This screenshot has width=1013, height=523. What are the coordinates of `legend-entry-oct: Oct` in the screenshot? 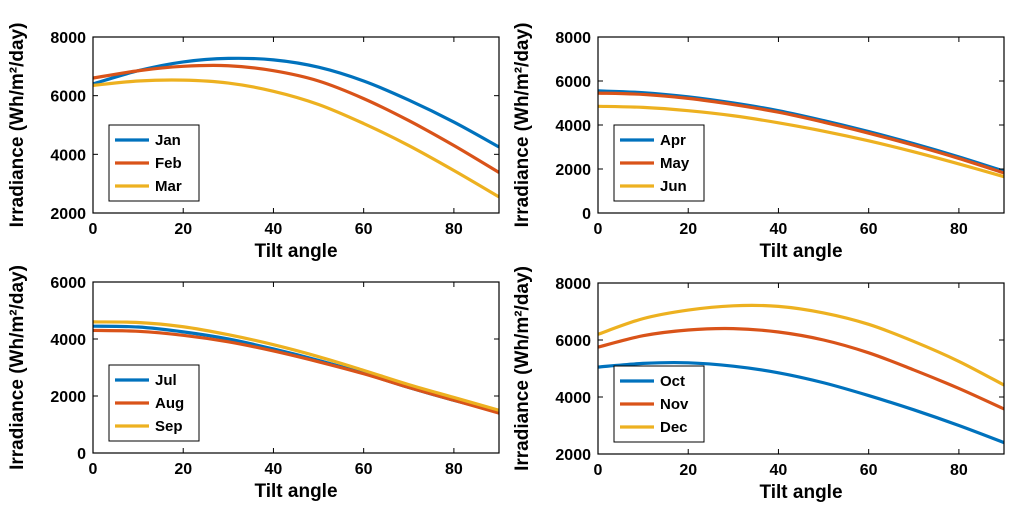 It's located at (672, 381).